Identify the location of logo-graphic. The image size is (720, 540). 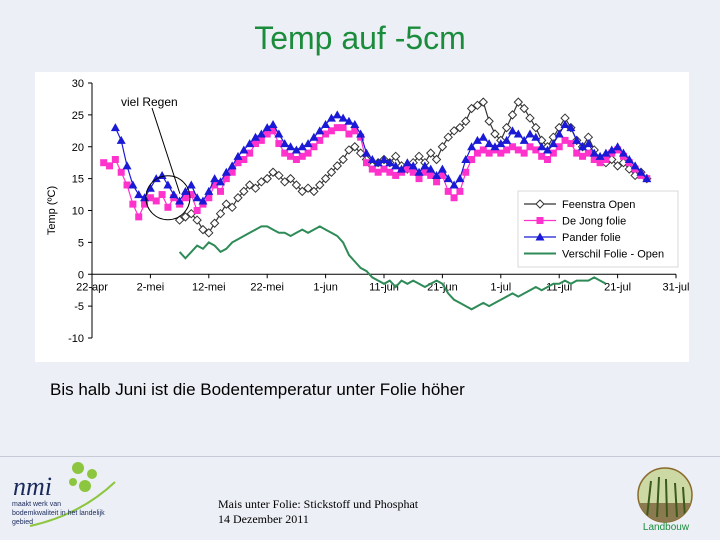
(72, 494).